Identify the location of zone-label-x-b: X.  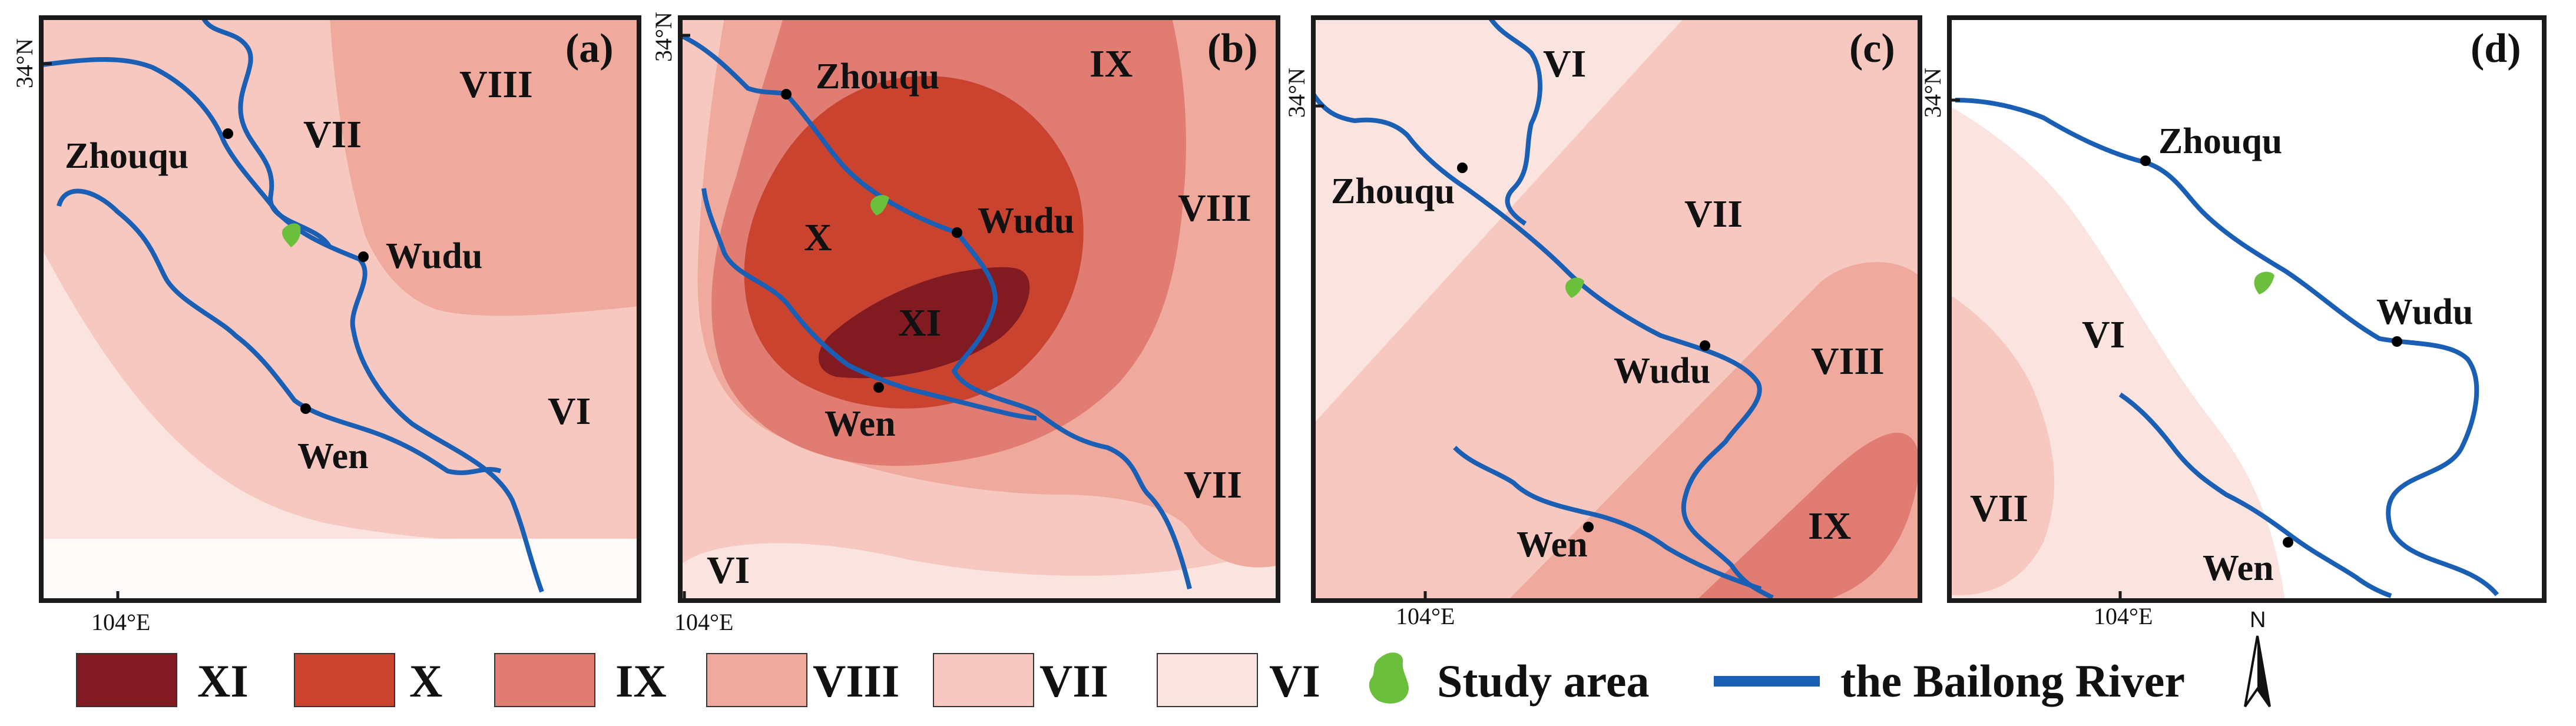
(818, 237).